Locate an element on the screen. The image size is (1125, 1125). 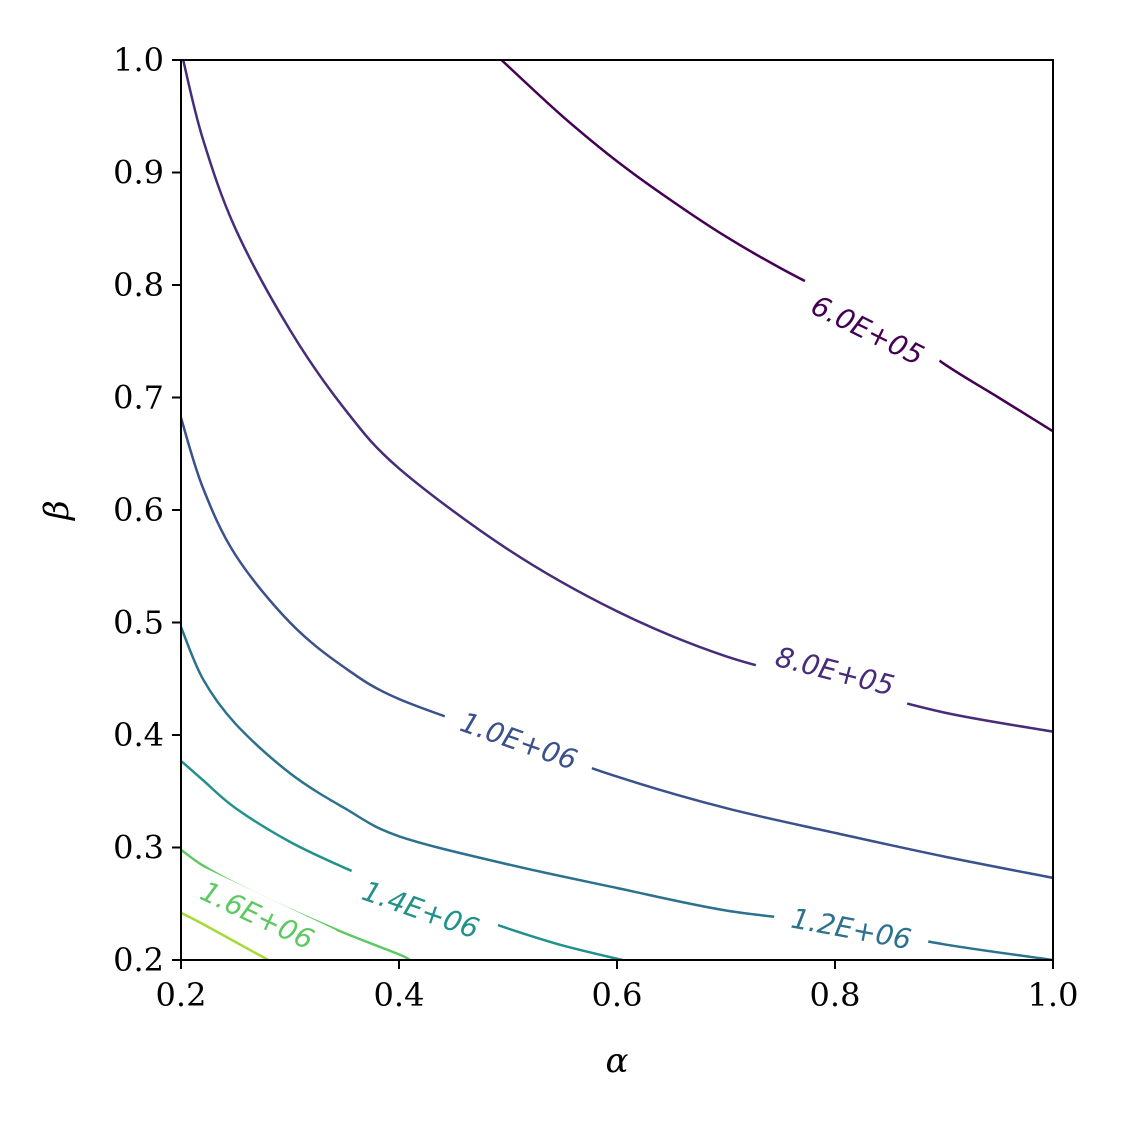
x-axis-label: α is located at coordinates (617, 1061).